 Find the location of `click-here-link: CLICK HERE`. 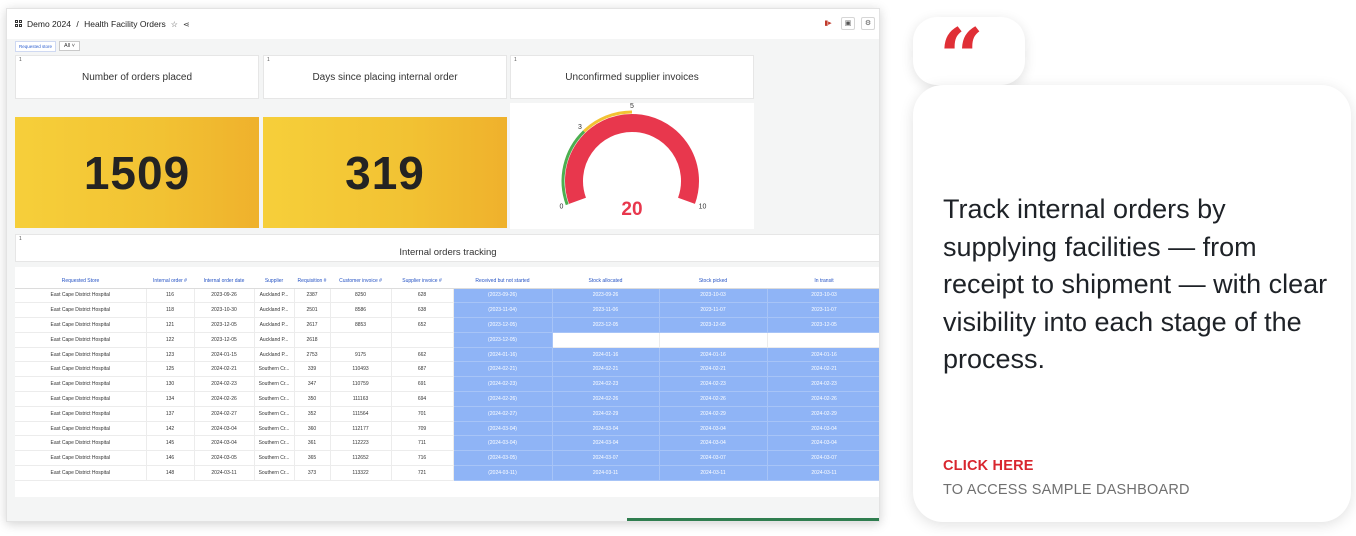

click-here-link: CLICK HERE is located at coordinates (988, 466).